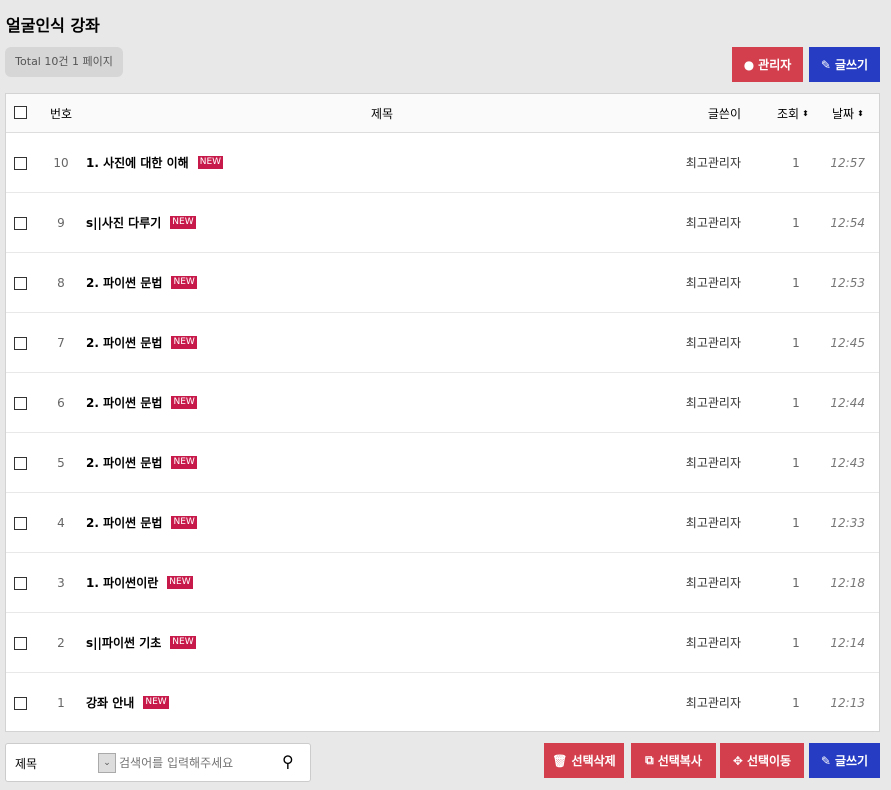 The image size is (891, 790). What do you see at coordinates (61, 462) in the screenshot?
I see `post-number: 5` at bounding box center [61, 462].